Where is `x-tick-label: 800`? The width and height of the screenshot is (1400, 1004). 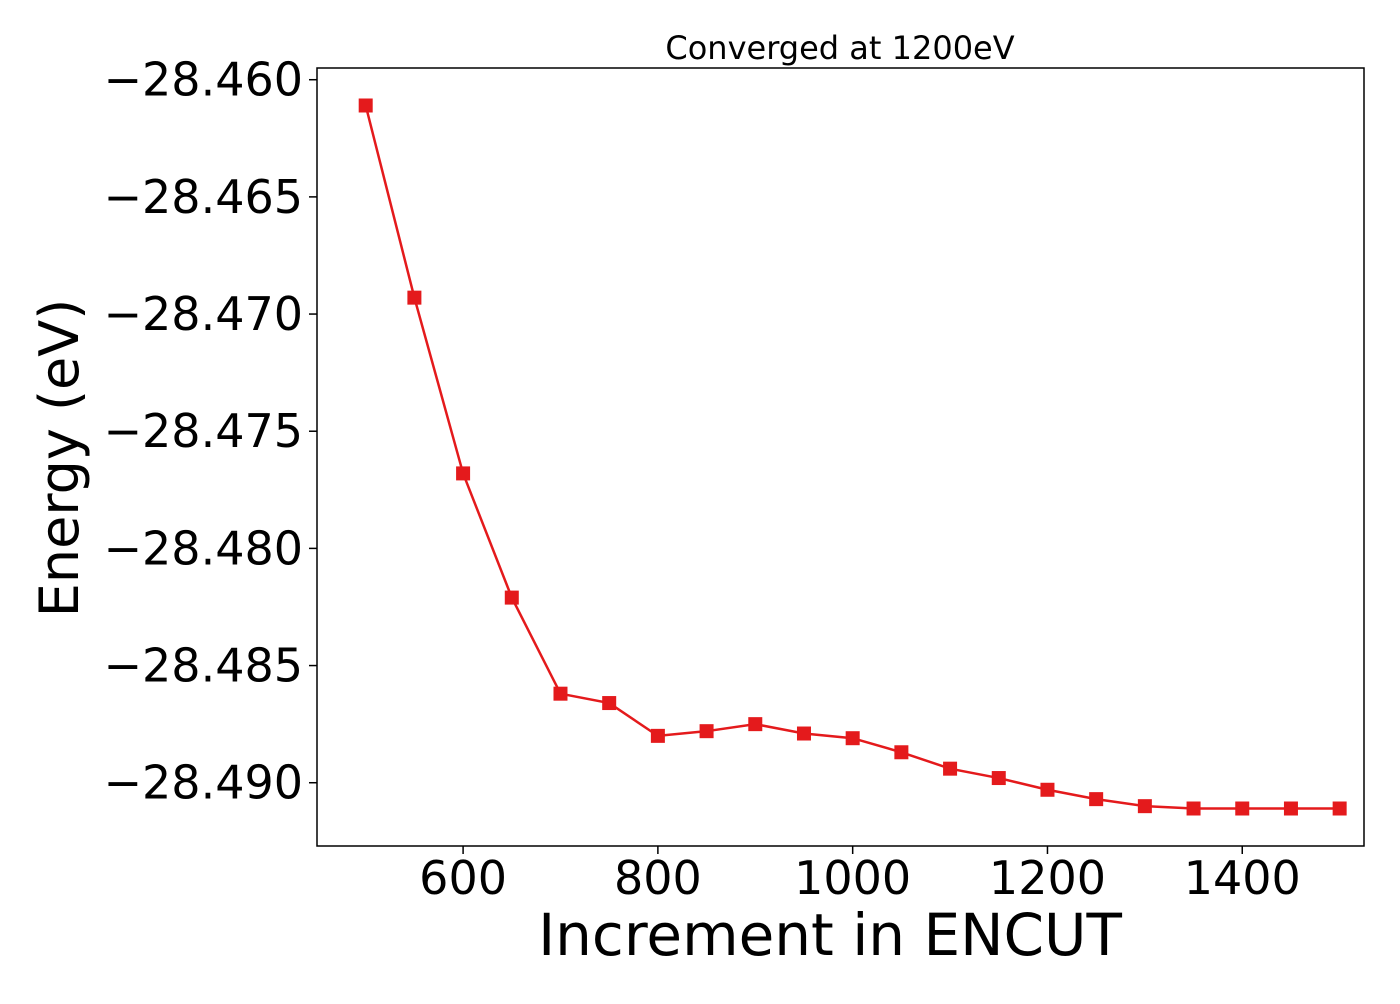 x-tick-label: 800 is located at coordinates (658, 878).